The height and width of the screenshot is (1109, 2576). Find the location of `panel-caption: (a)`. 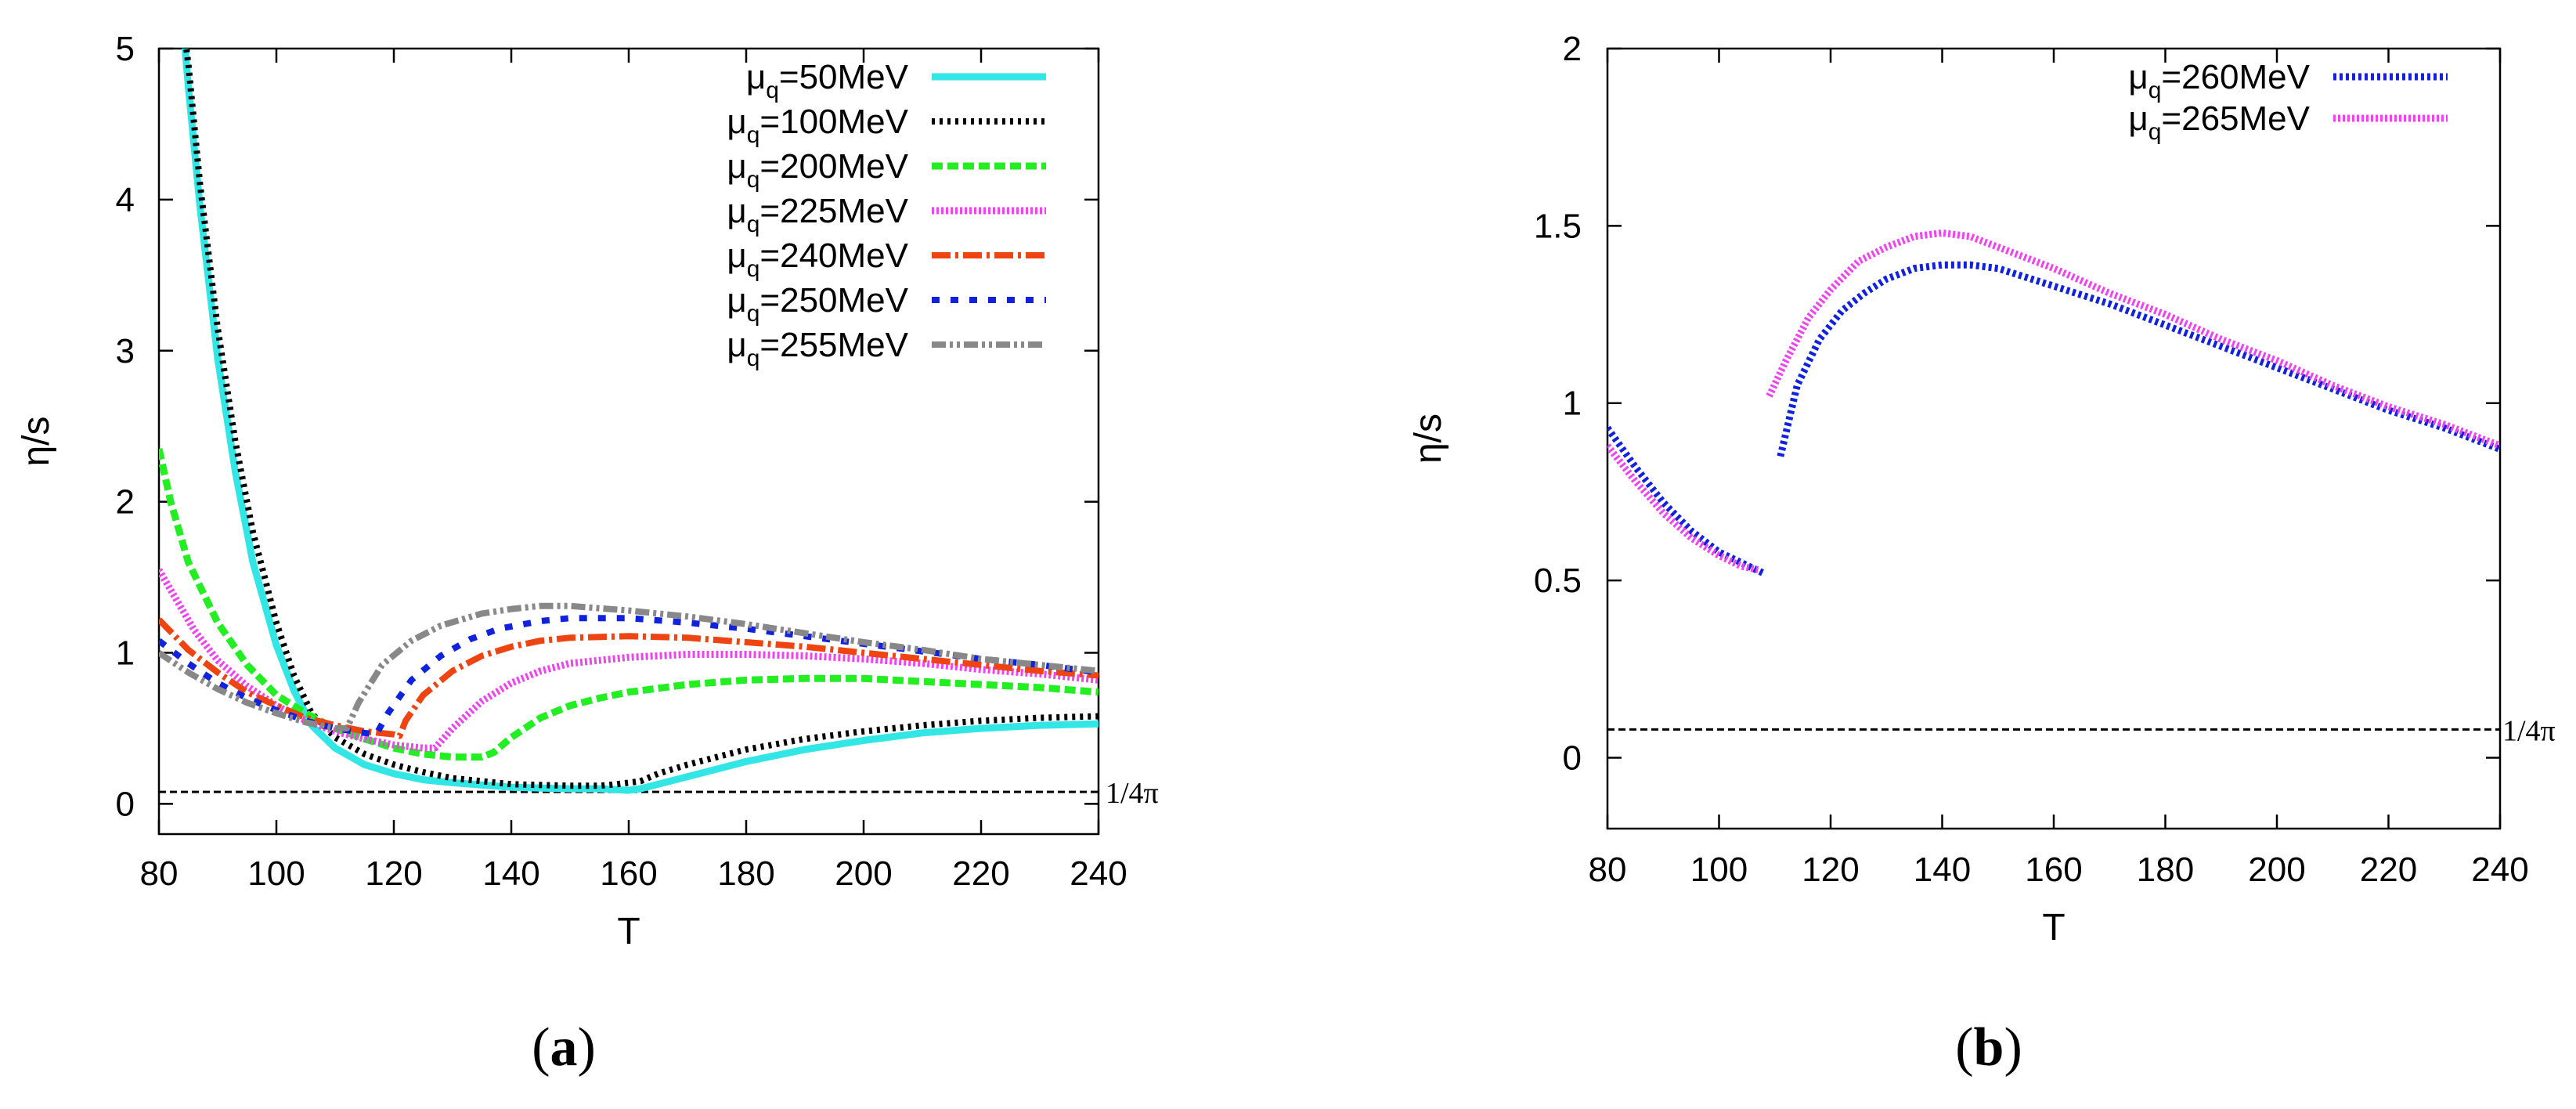

panel-caption: (a) is located at coordinates (564, 1047).